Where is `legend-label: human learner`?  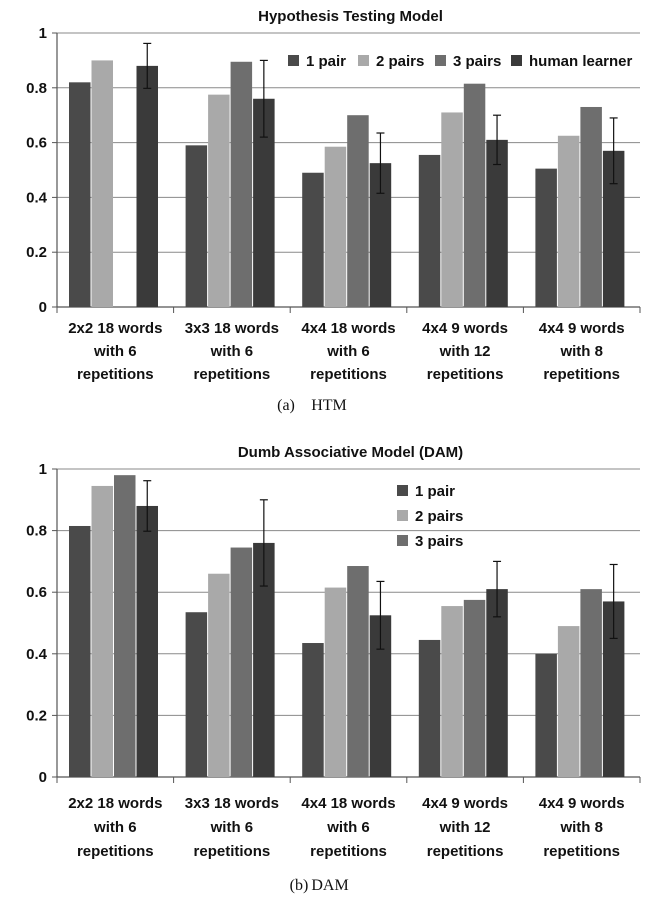
legend-label: human learner is located at coordinates (581, 61).